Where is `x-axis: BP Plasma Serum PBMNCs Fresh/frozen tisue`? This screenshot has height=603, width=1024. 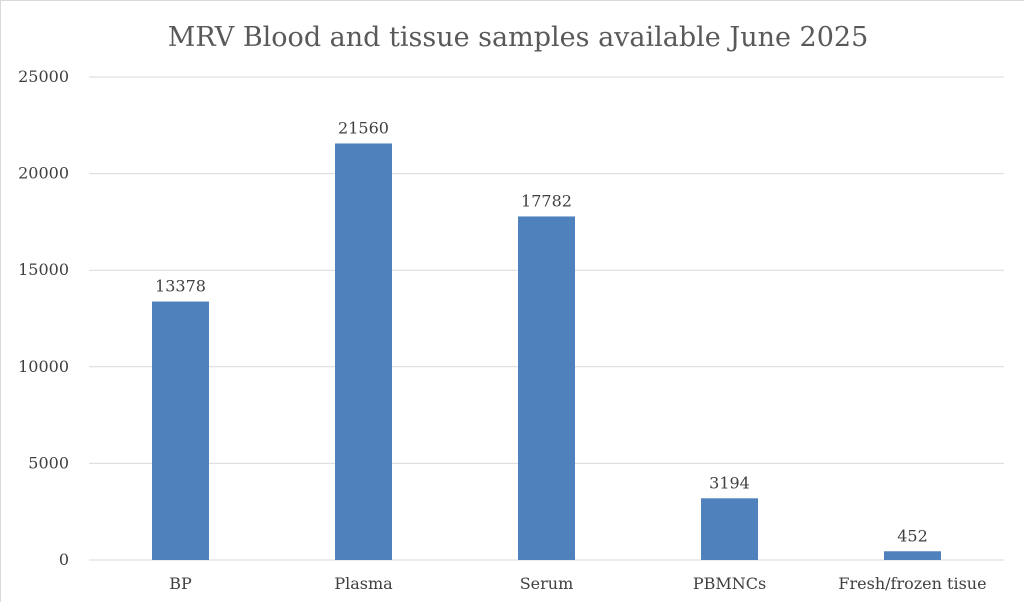
x-axis: BP Plasma Serum PBMNCs Fresh/frozen tisue is located at coordinates (577, 583).